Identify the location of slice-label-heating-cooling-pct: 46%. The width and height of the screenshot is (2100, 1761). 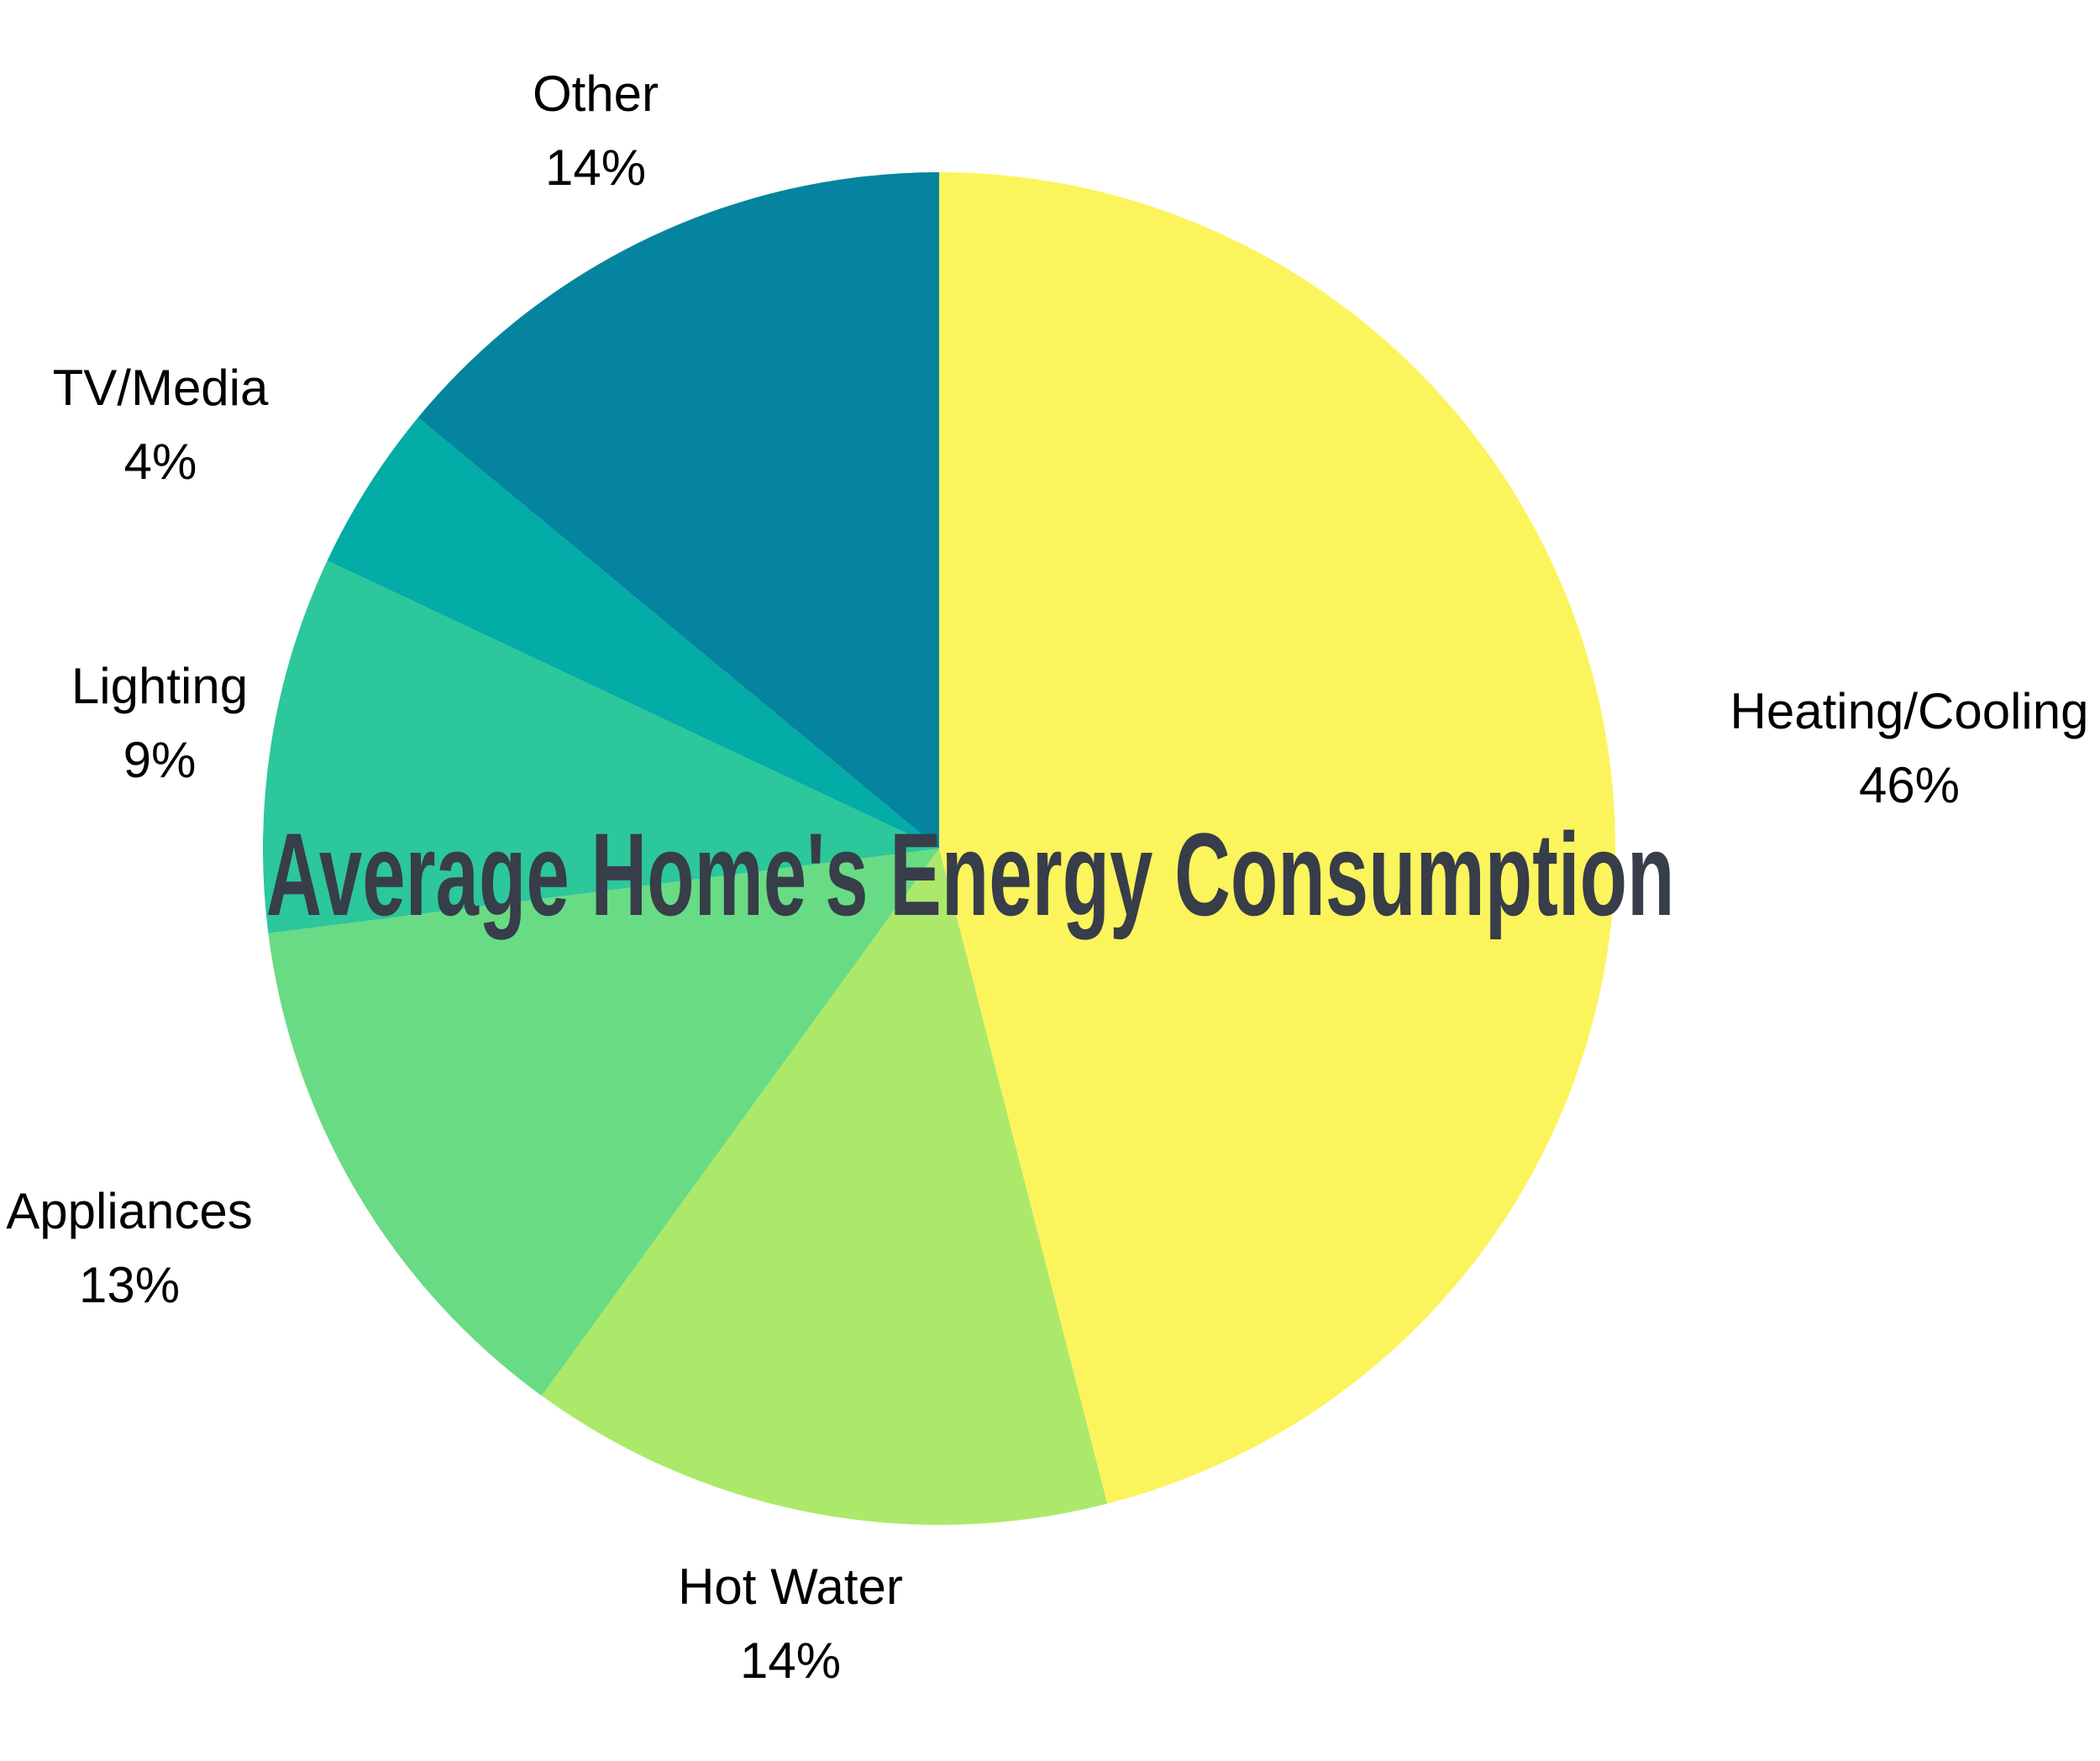
(1909, 785).